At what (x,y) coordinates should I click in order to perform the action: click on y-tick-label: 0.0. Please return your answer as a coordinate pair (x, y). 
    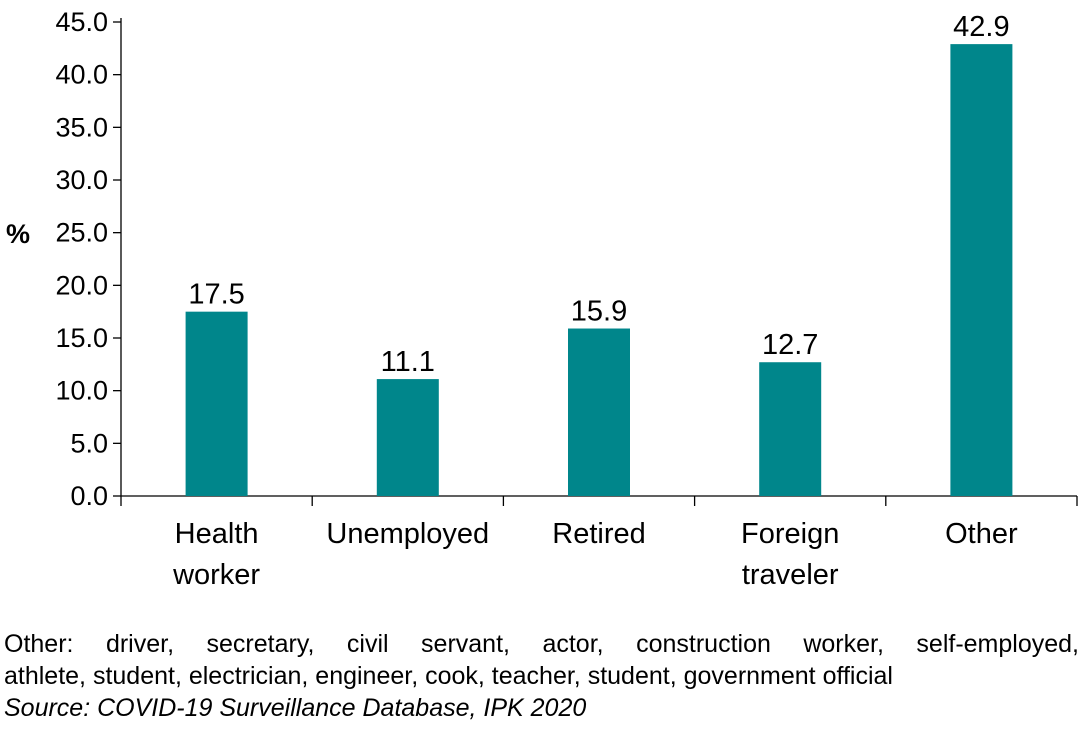
    Looking at the image, I should click on (89, 496).